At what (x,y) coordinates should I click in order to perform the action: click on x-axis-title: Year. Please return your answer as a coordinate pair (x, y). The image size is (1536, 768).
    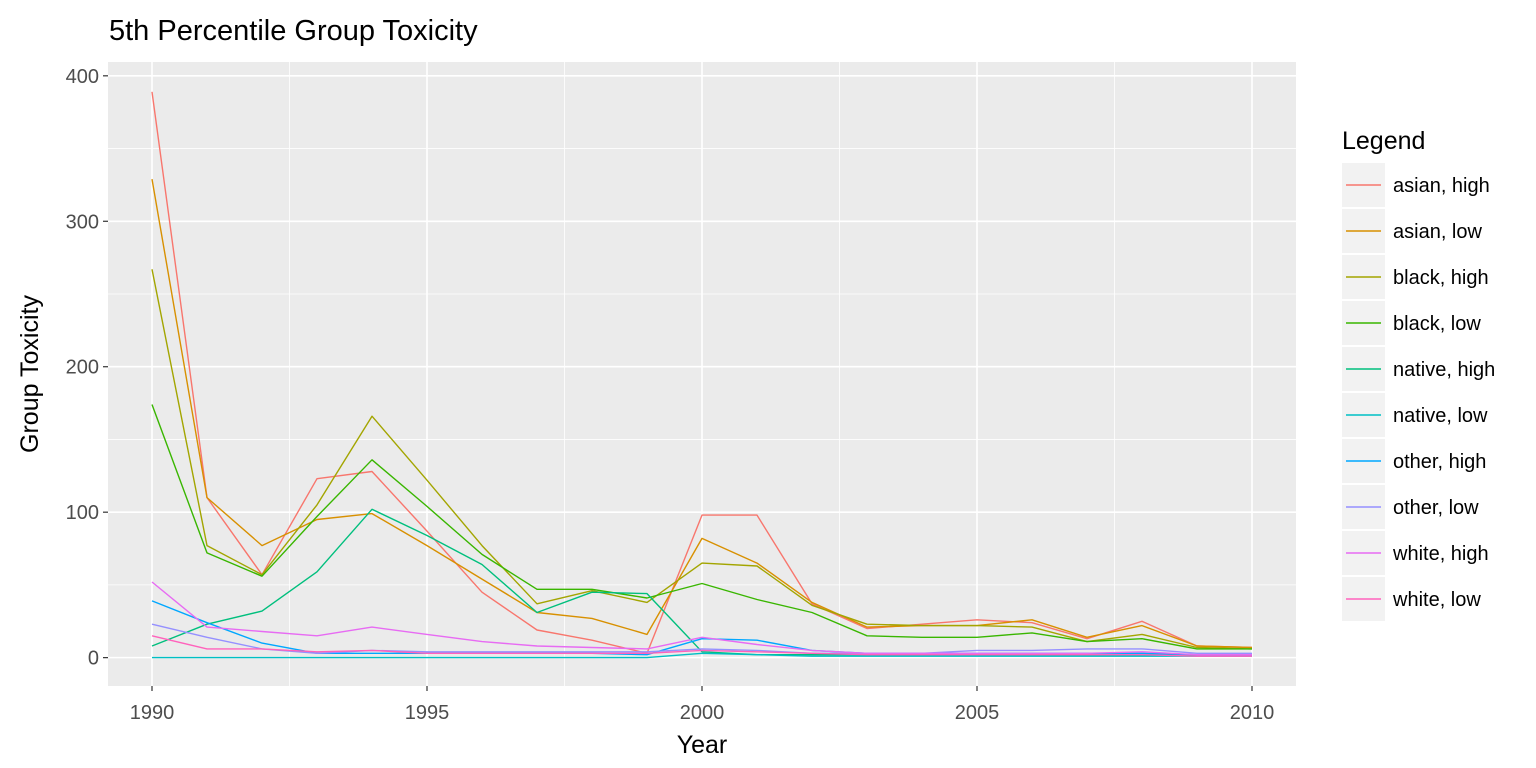
    Looking at the image, I should click on (702, 745).